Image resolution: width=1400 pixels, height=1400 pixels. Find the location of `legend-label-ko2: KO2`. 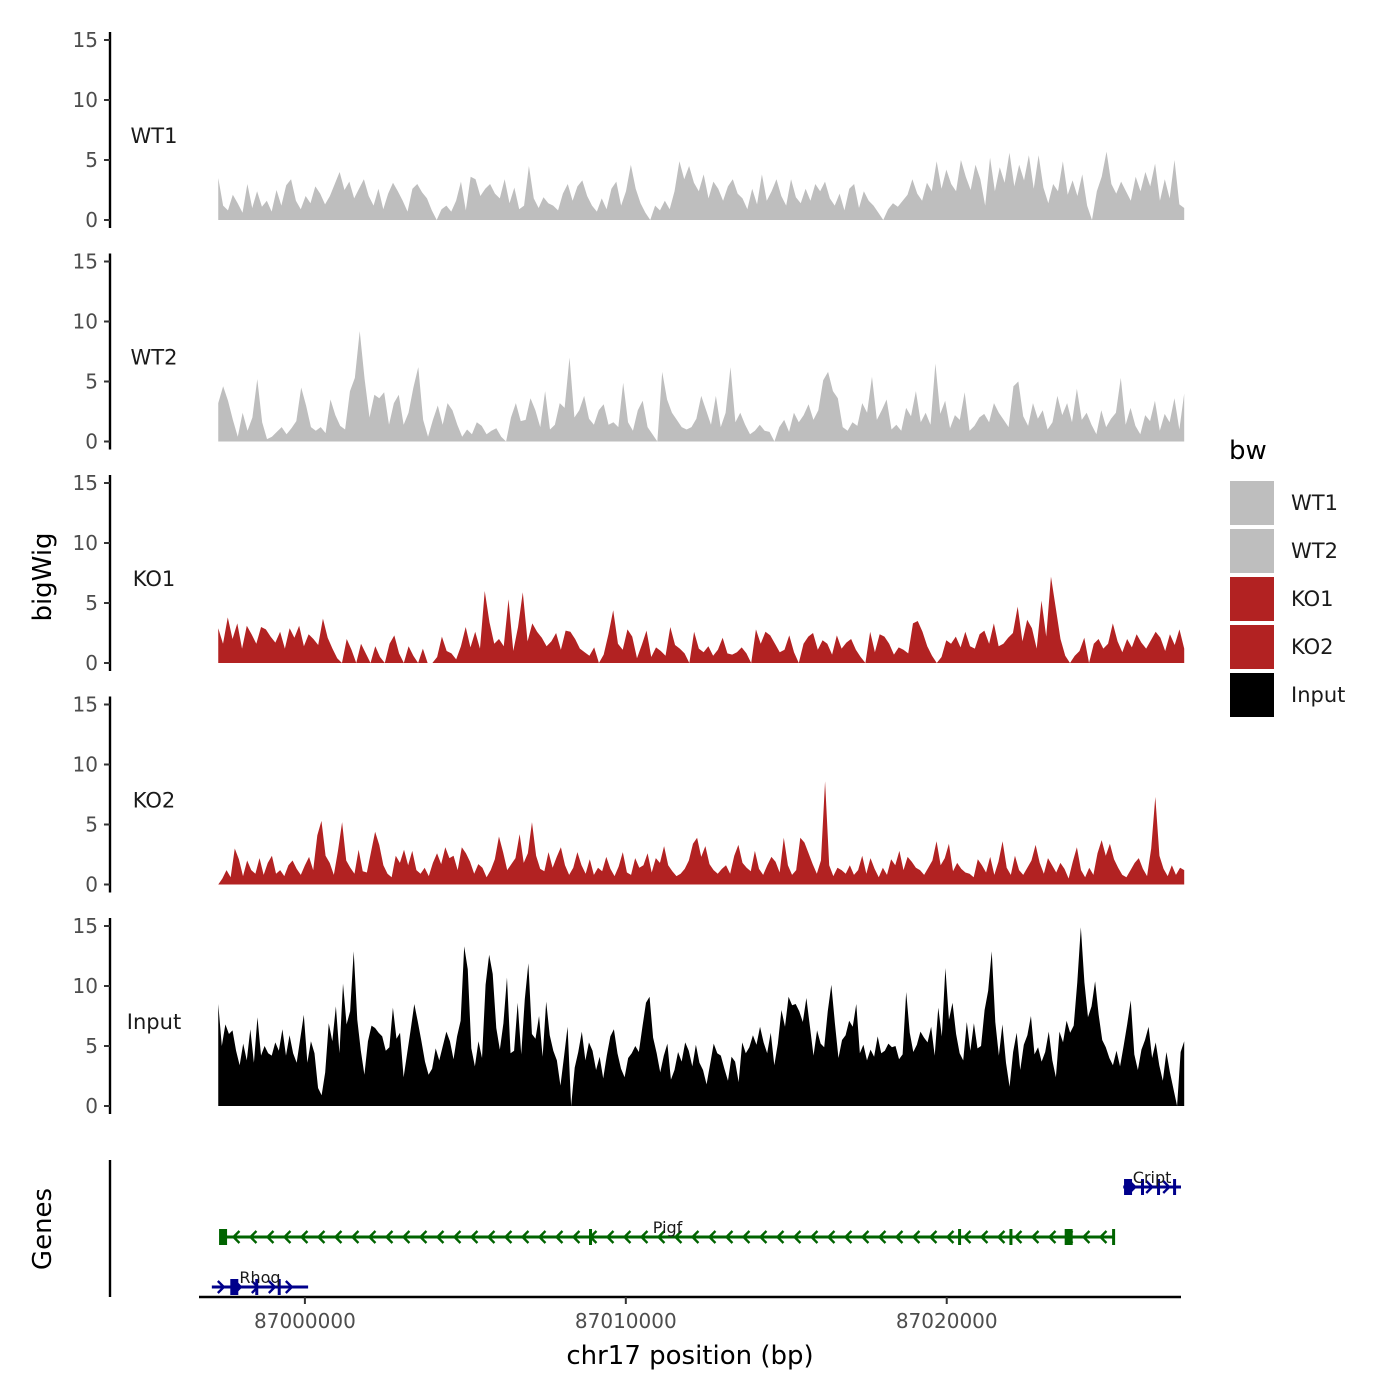

legend-label-ko2: KO2 is located at coordinates (1312, 647).